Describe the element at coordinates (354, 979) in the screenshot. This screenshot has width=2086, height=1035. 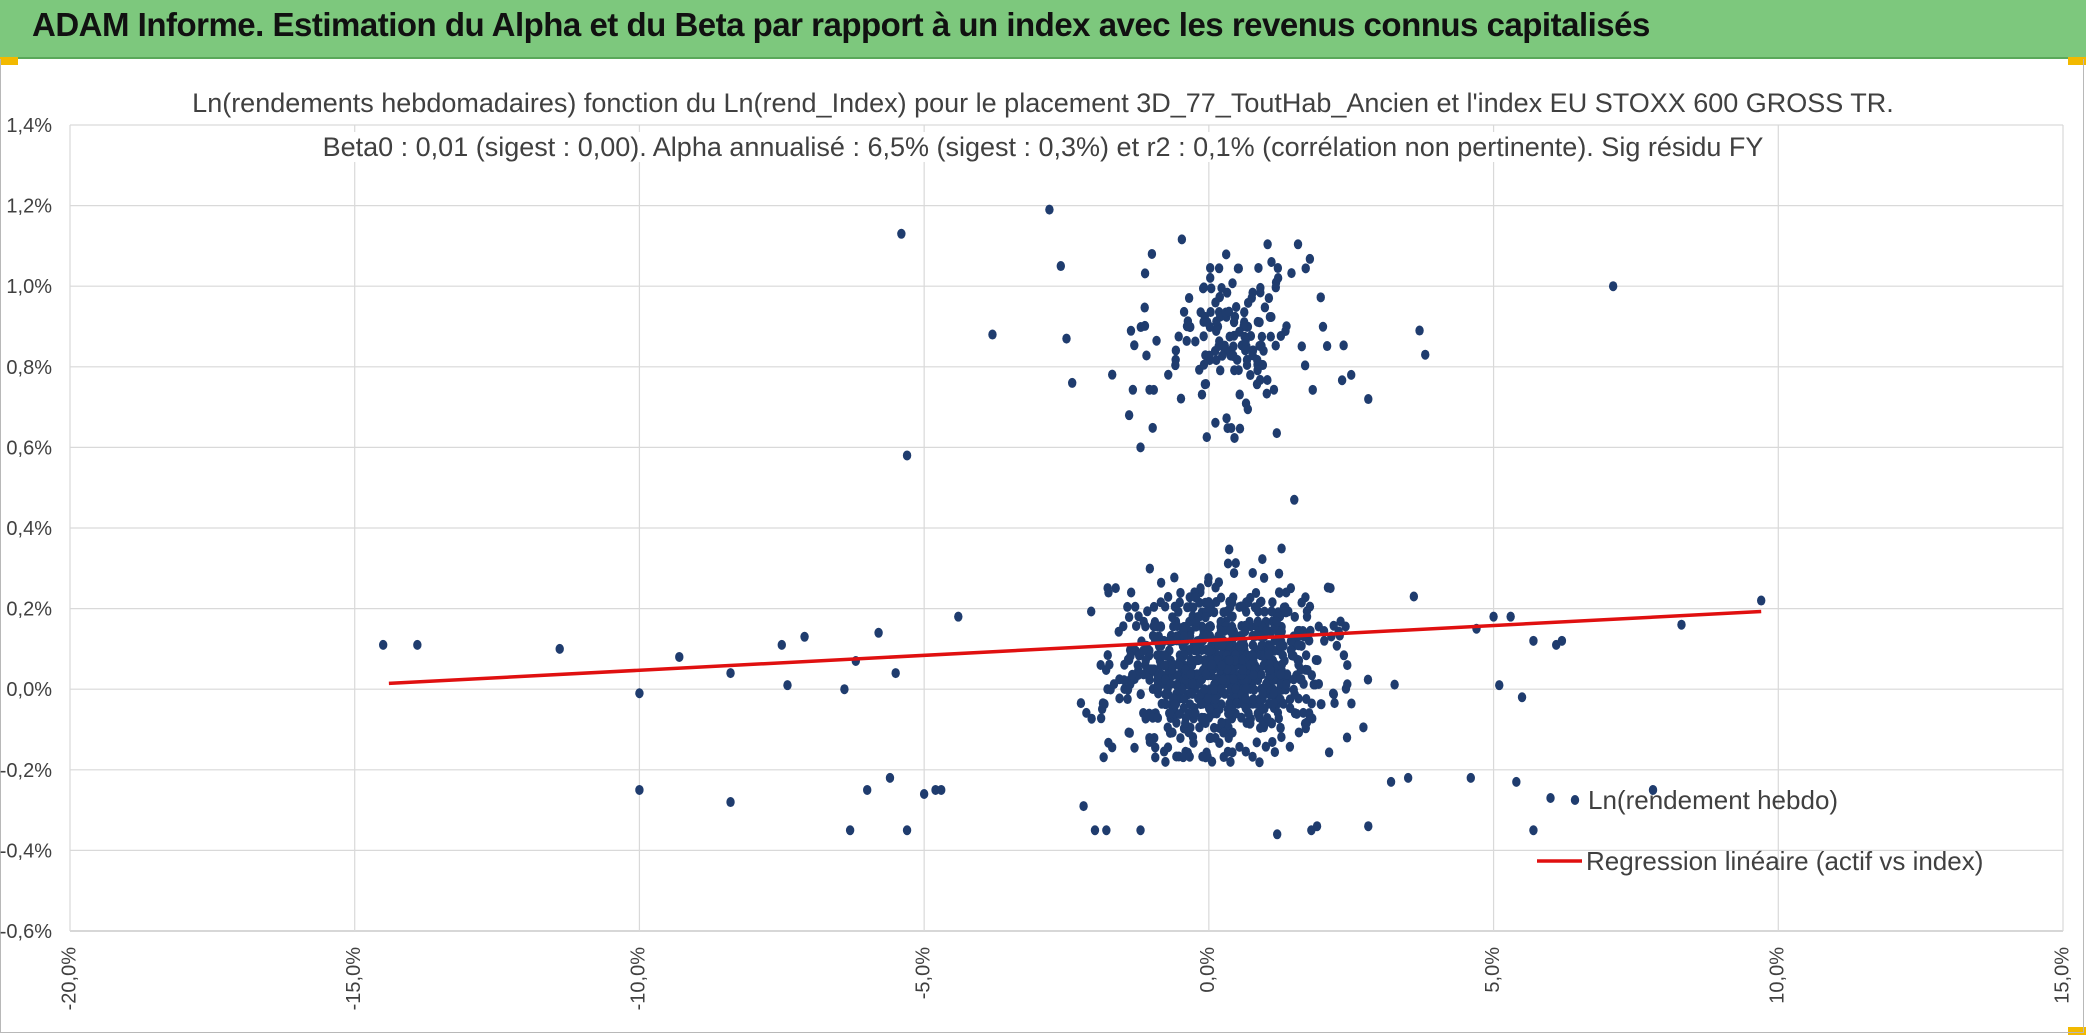
I see `x-tick-label: -15,0%` at that location.